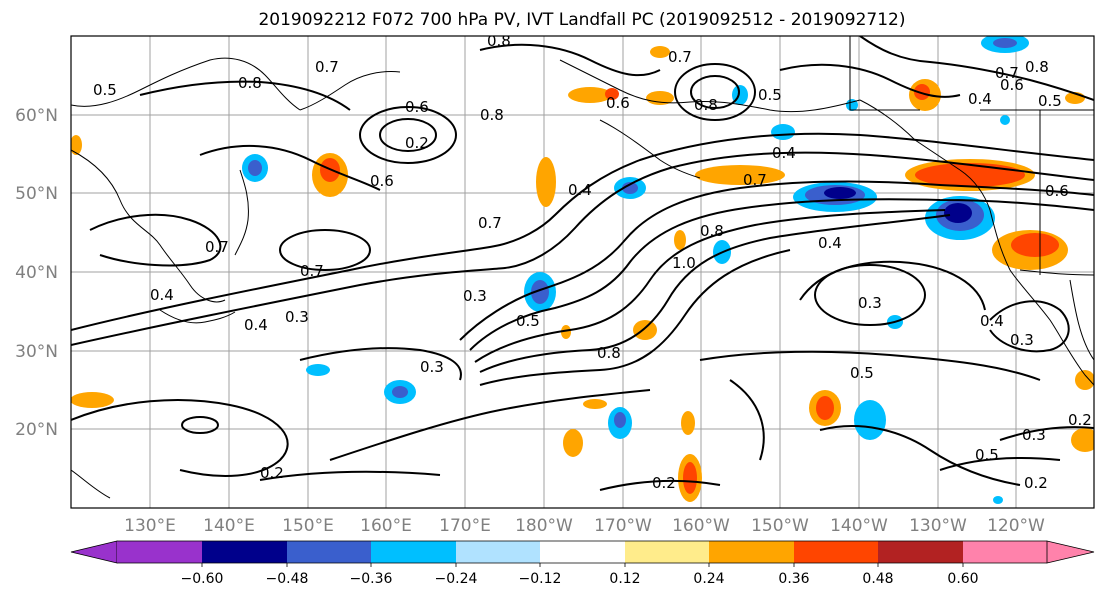  Describe the element at coordinates (36, 430) in the screenshot. I see `latitude-label: 20°N` at that location.